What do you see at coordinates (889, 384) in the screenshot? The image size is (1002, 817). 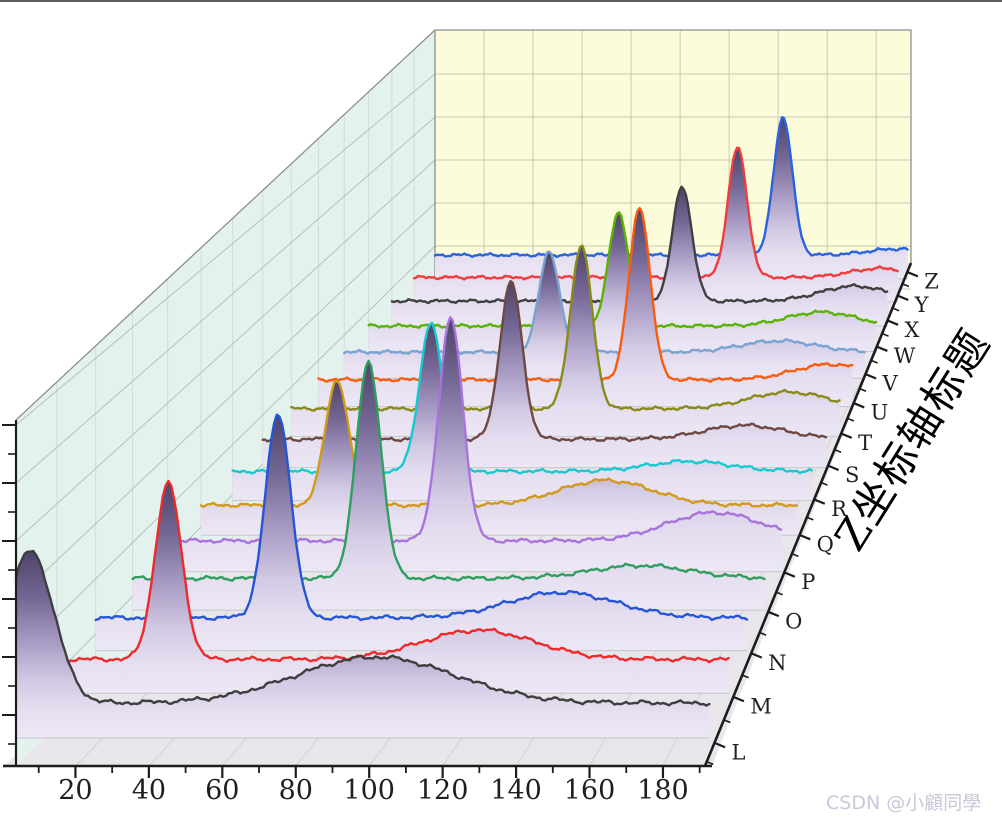 I see `depth-label-V: V` at bounding box center [889, 384].